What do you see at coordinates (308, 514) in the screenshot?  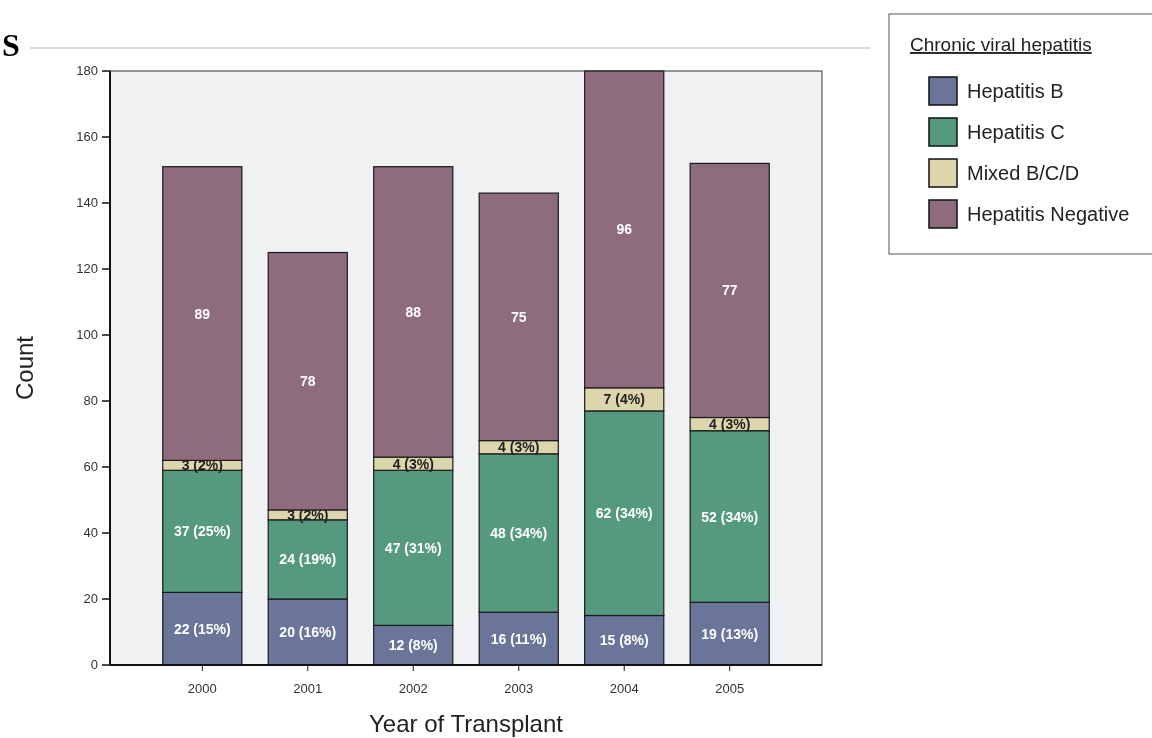 I see `data-label: 3 (2%)` at bounding box center [308, 514].